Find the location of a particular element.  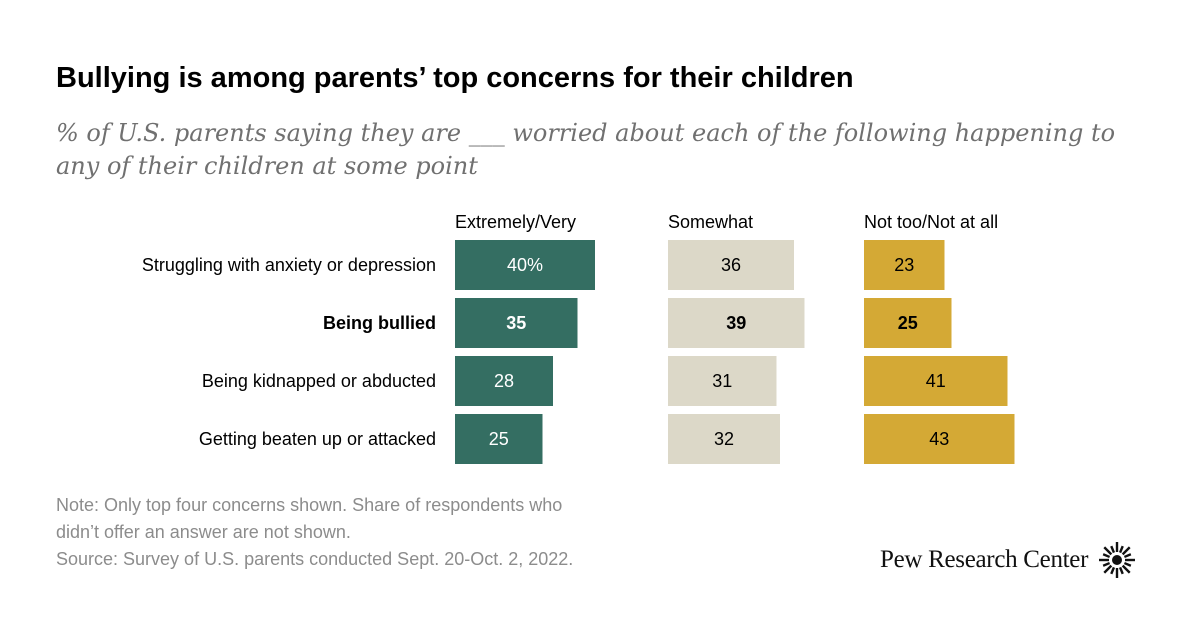

value-label-3-1: 23 is located at coordinates (904, 265).